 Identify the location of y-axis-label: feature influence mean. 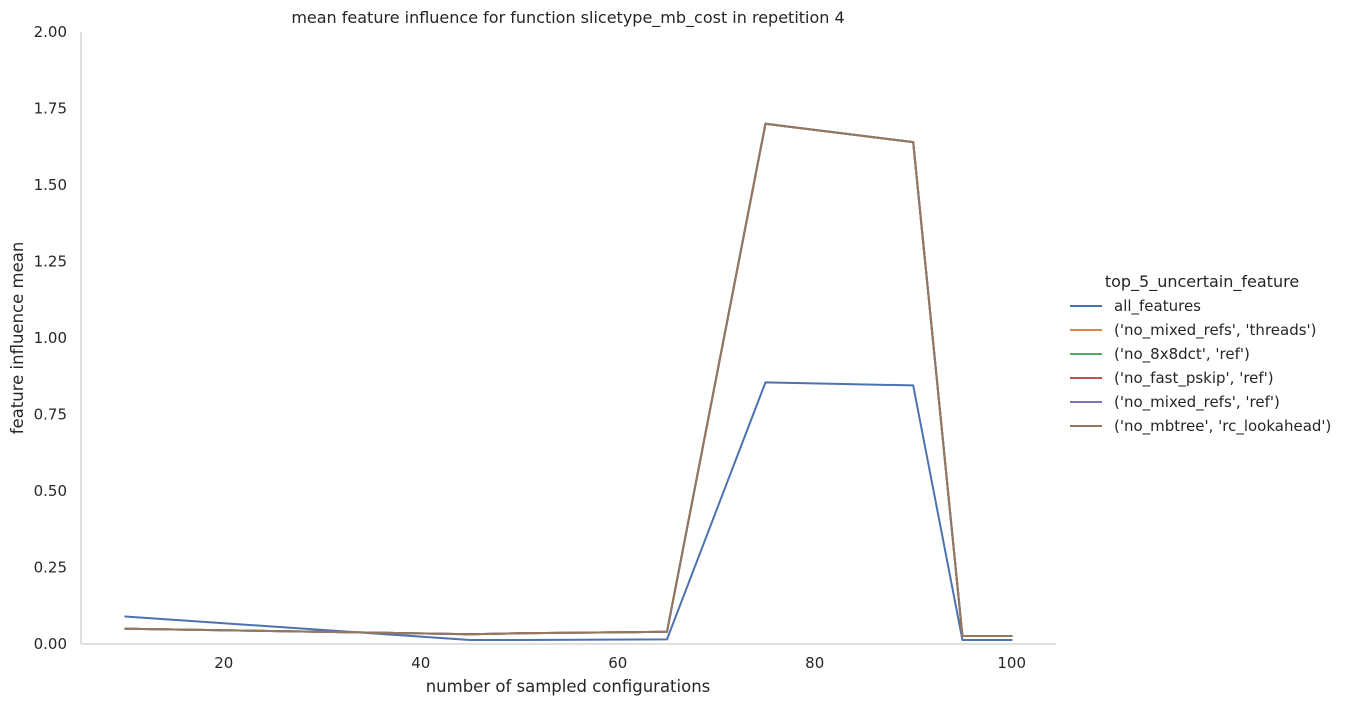
(17, 338).